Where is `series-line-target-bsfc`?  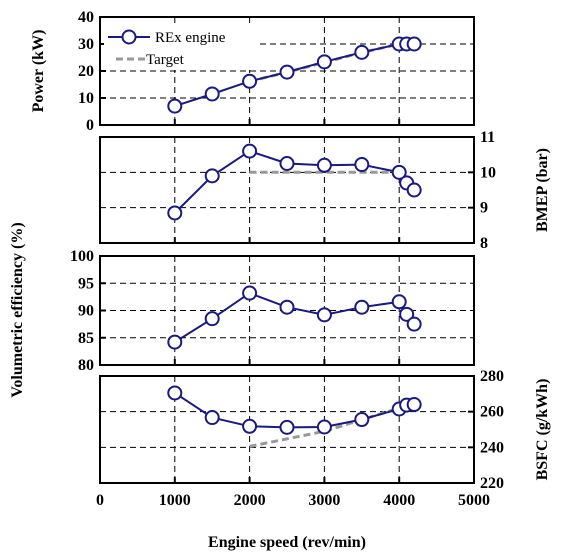 series-line-target-bsfc is located at coordinates (324, 427).